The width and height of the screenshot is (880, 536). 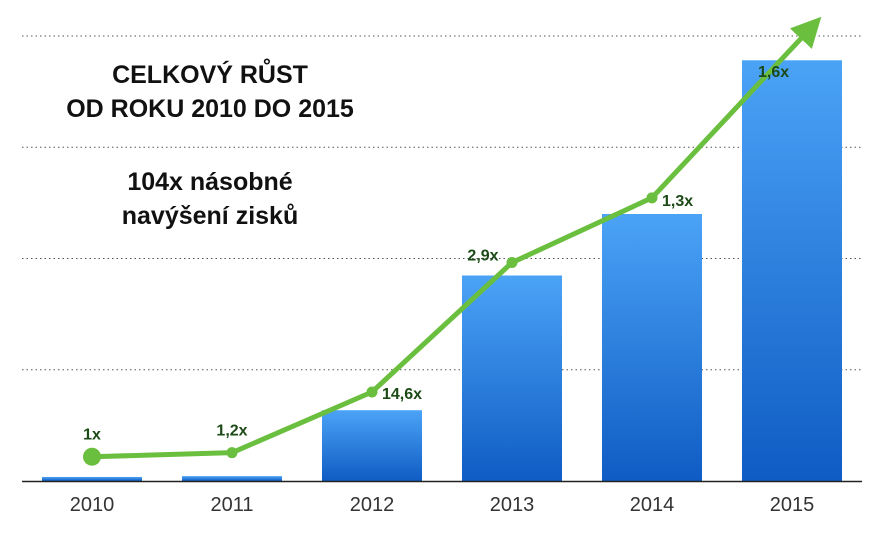 I want to click on growth-label: 1,6x, so click(x=773, y=72).